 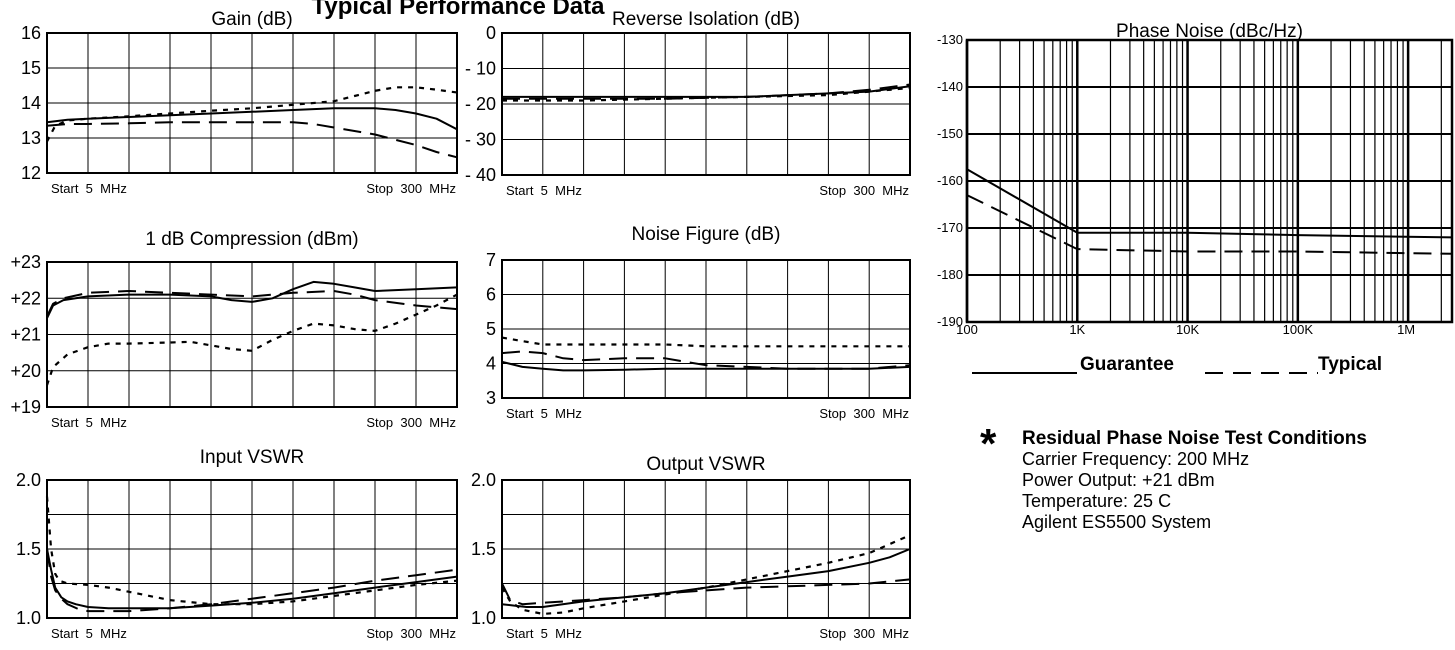 What do you see at coordinates (1136, 459) in the screenshot?
I see `test-condition-line: Carrier Frequency: 200 MHz` at bounding box center [1136, 459].